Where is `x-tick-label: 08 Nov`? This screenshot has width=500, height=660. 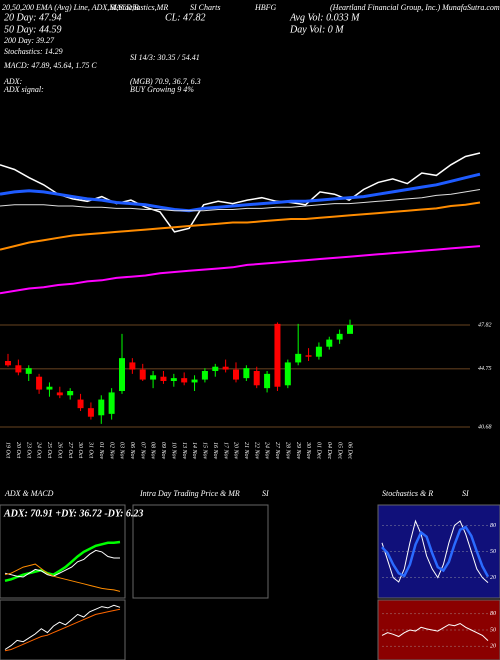 x-tick-label: 08 Nov is located at coordinates (153, 451).